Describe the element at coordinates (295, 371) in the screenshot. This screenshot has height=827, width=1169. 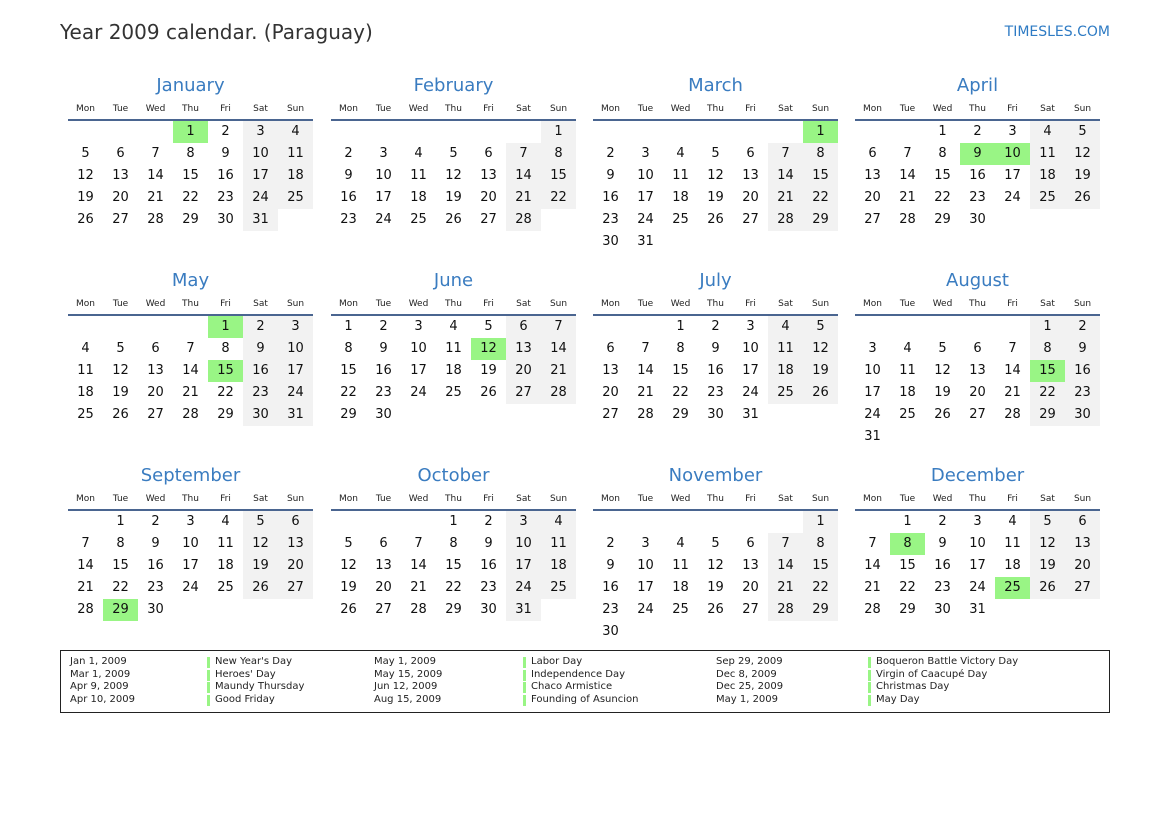
I see `day-cell: 17` at that location.